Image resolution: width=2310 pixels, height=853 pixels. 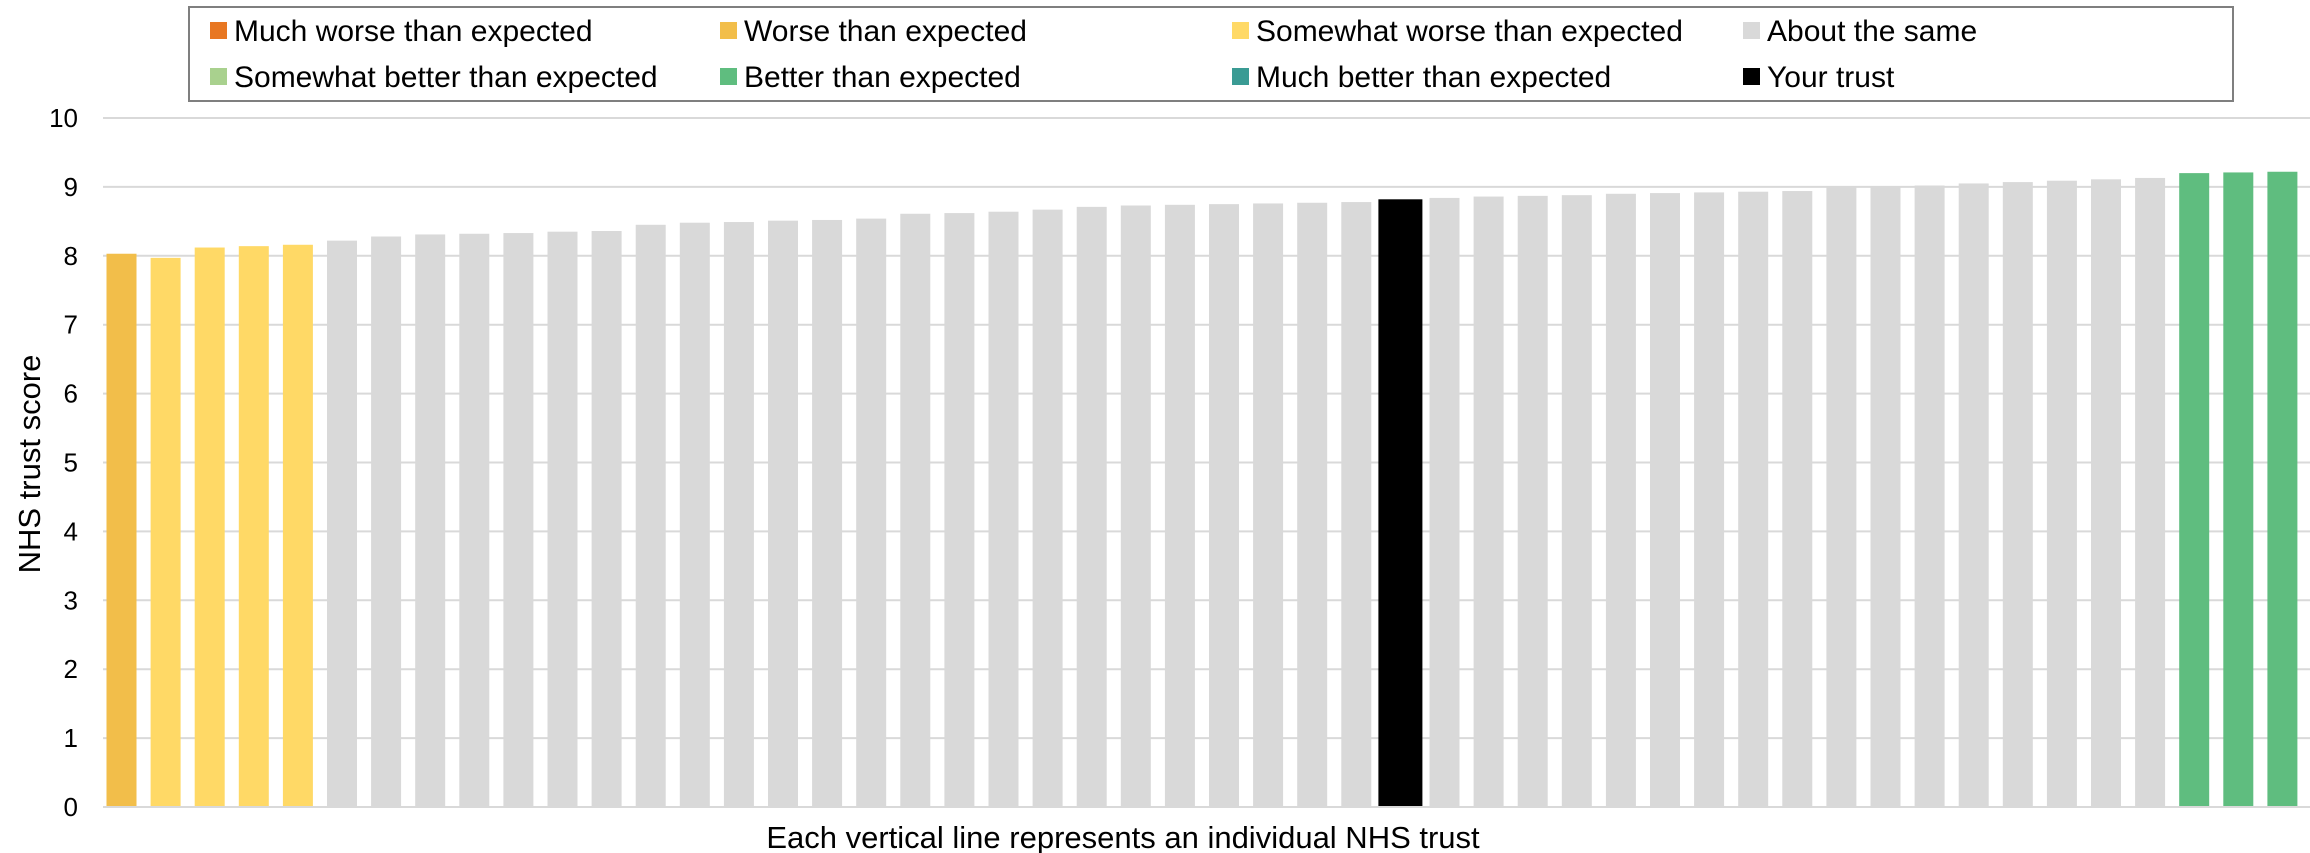 I want to click on legend-label-much-worse: Much worse than expected, so click(x=413, y=31).